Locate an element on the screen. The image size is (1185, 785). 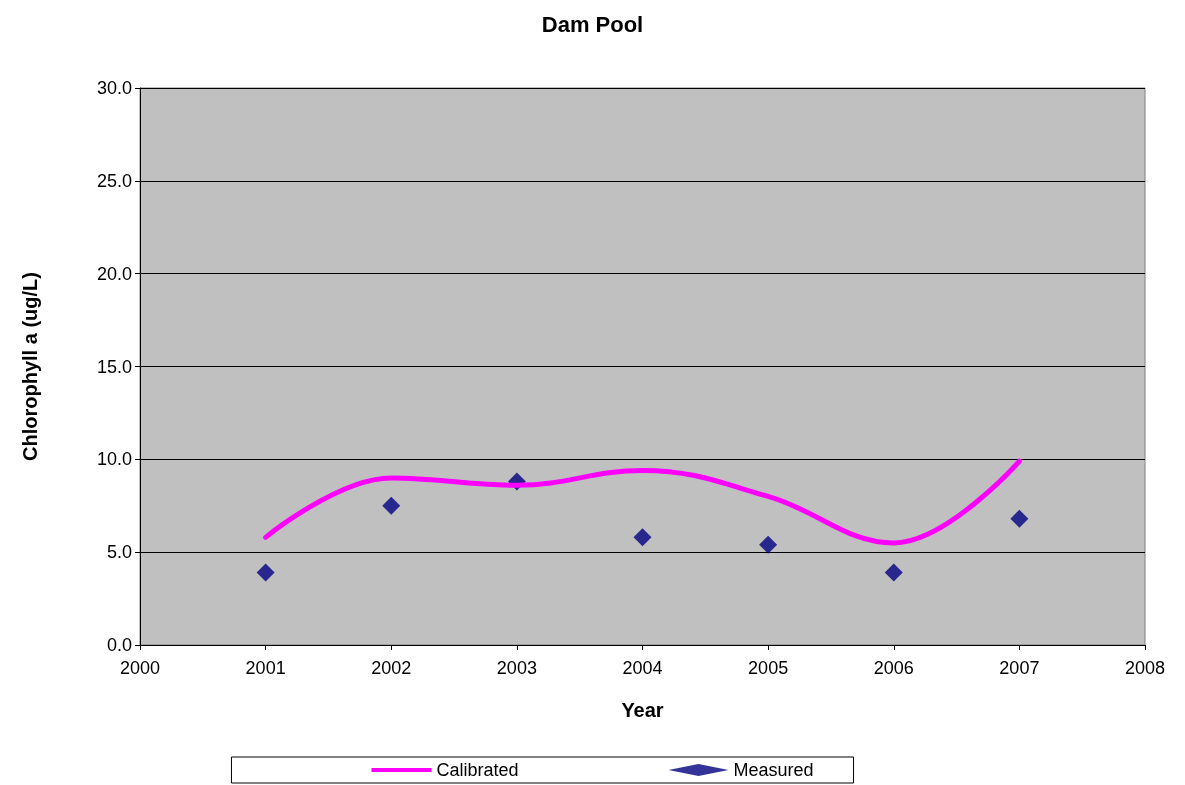
y-tick-label: 10.0 is located at coordinates (114, 459).